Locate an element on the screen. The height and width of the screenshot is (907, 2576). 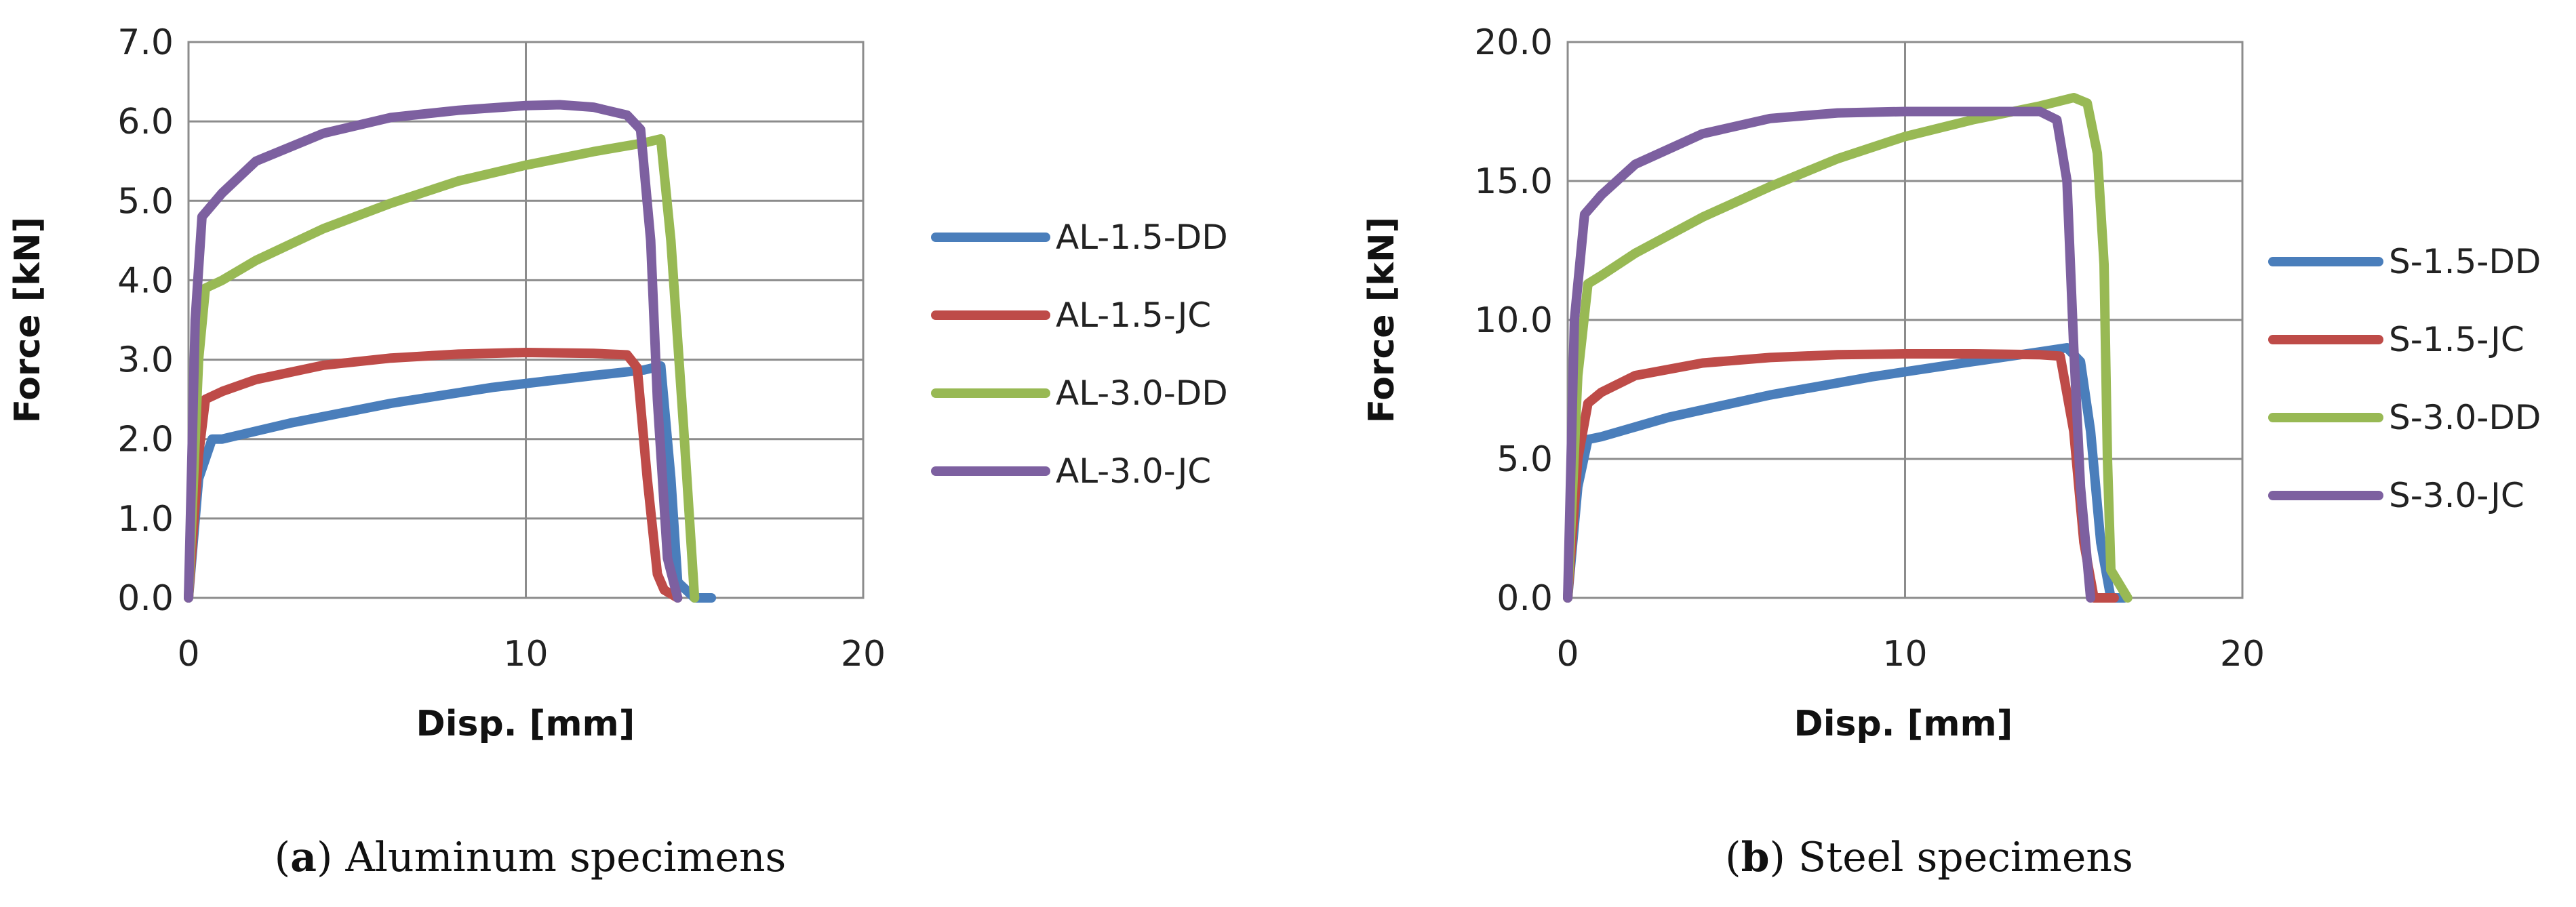
y-tick-label: 20.0 is located at coordinates (1514, 42).